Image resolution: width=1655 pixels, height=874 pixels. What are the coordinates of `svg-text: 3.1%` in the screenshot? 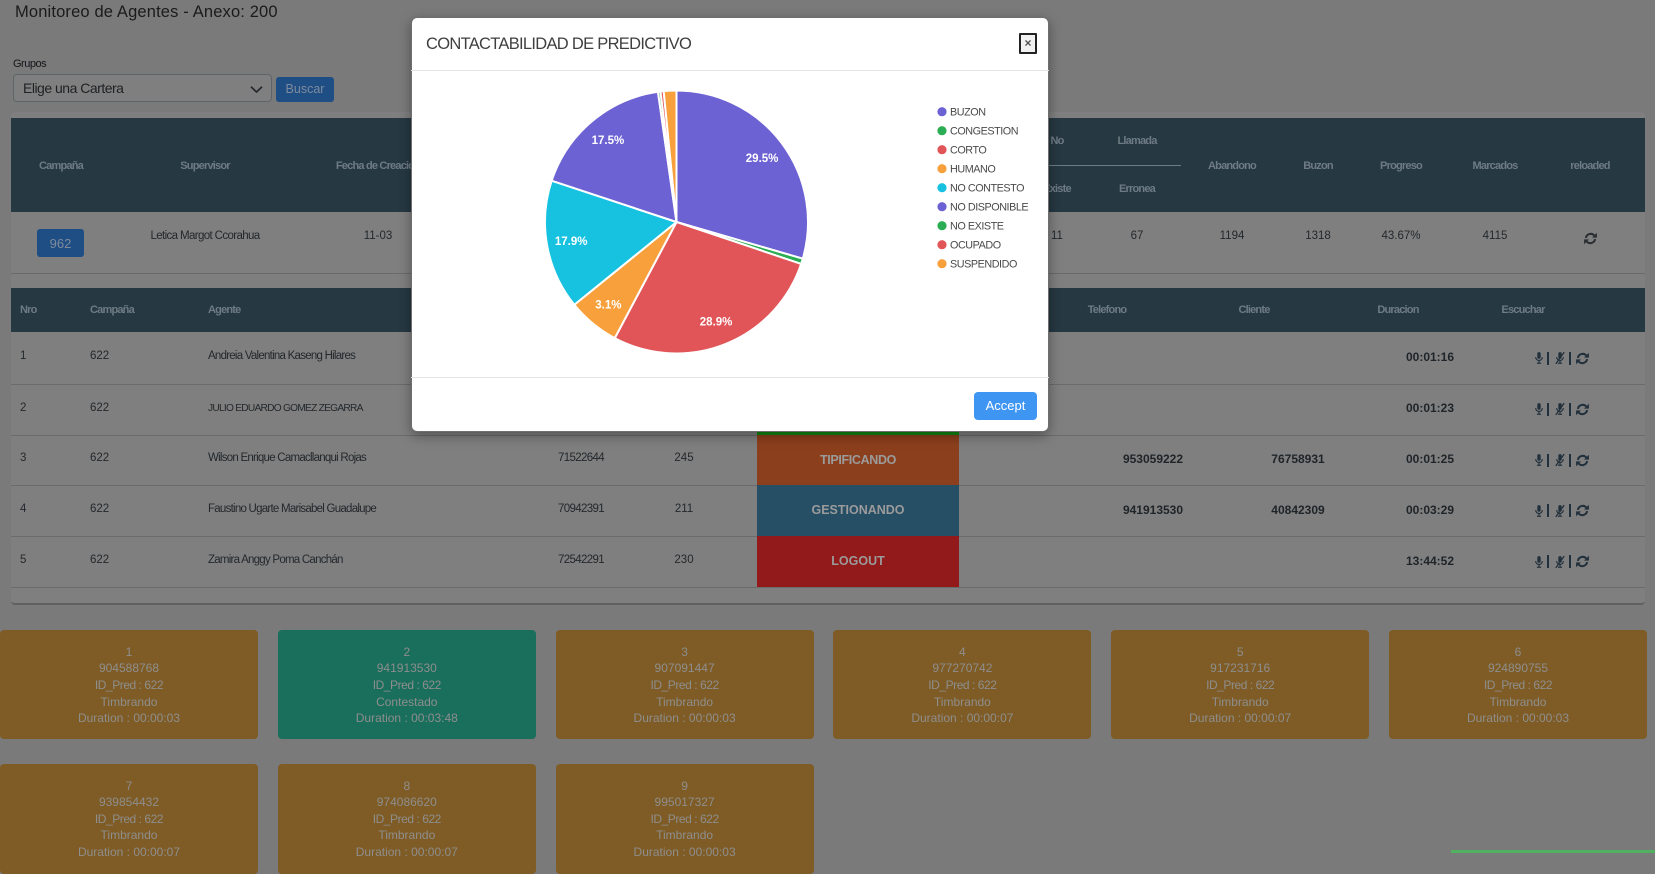 It's located at (608, 306).